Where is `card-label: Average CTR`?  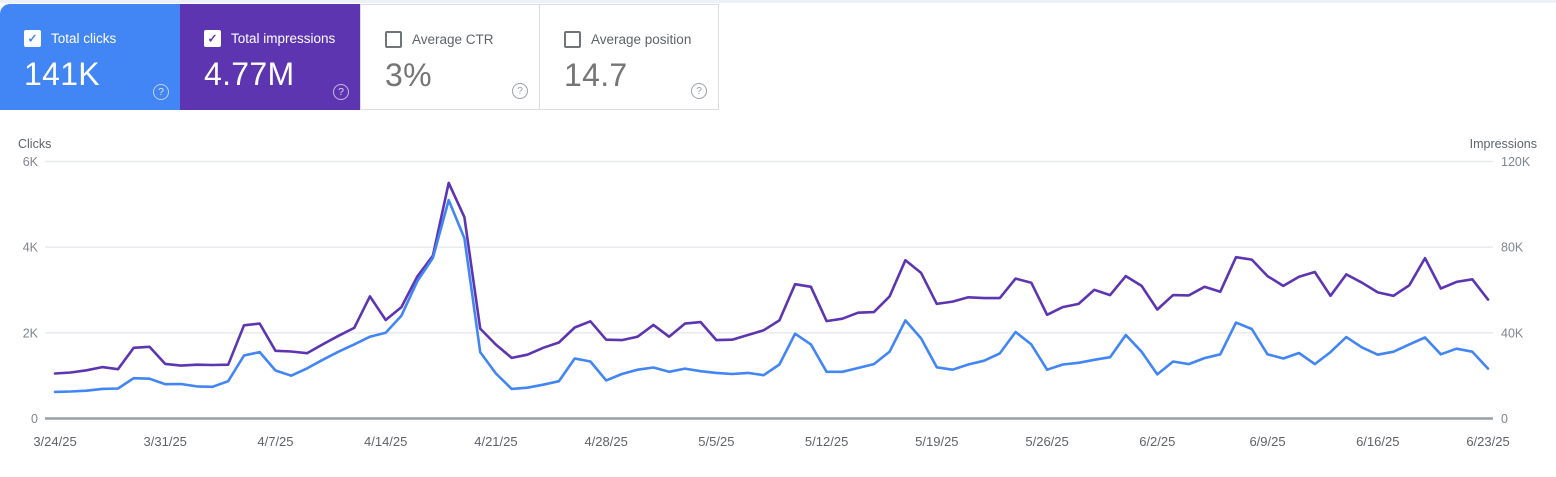
card-label: Average CTR is located at coordinates (453, 39).